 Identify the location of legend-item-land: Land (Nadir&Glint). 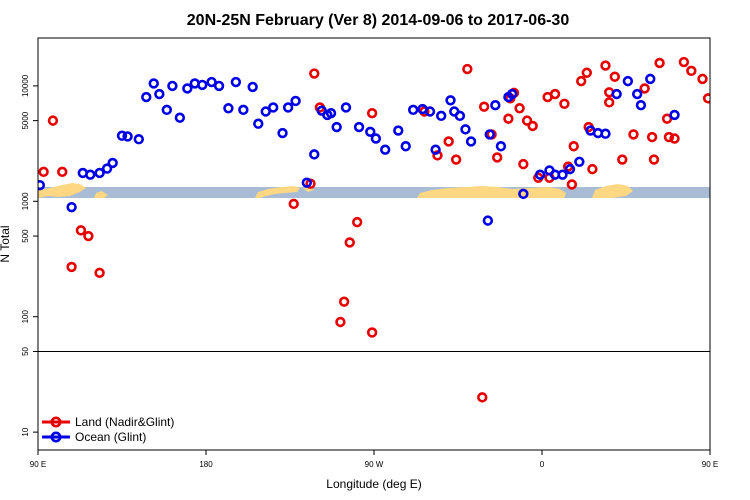
(108, 422).